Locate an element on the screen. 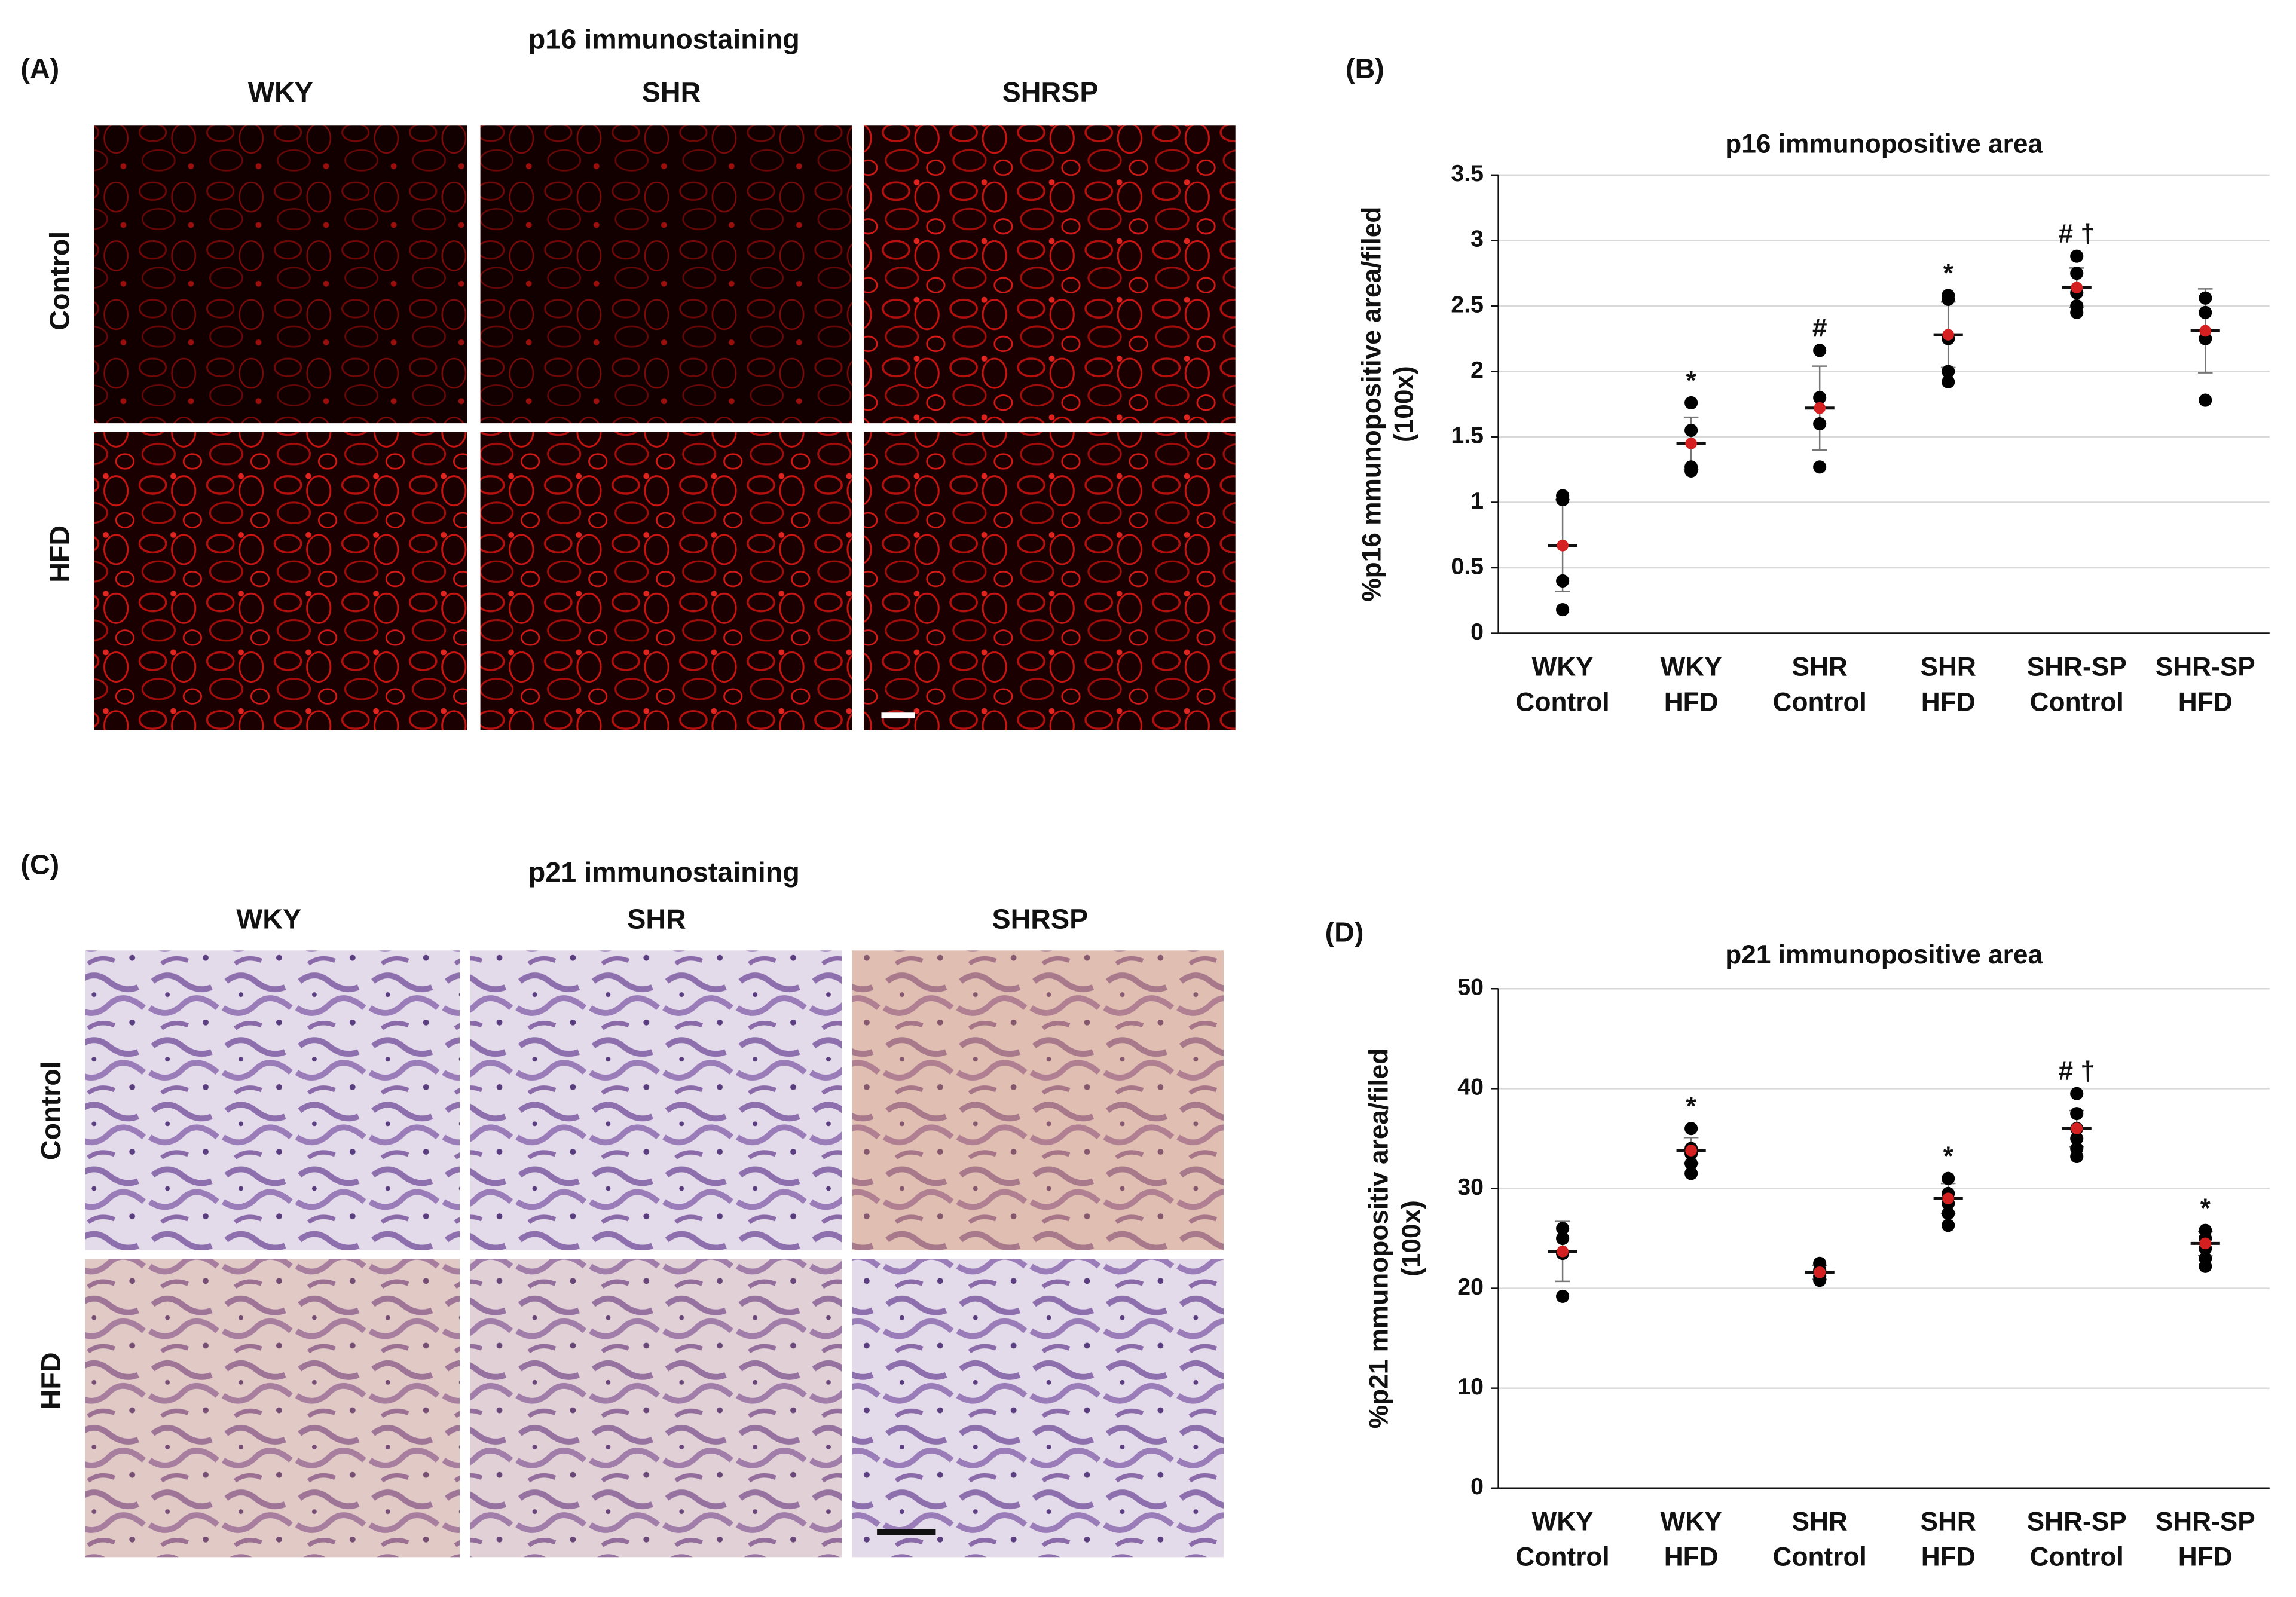 Image resolution: width=2296 pixels, height=1597 pixels. panel-title: p21 immunostaining is located at coordinates (664, 872).